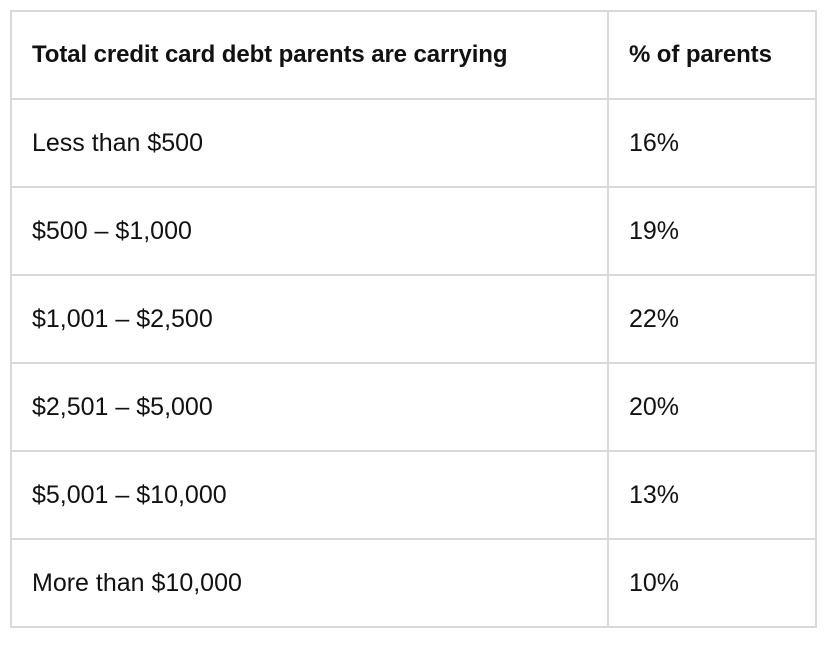 The width and height of the screenshot is (828, 670). Describe the element at coordinates (712, 55) in the screenshot. I see `header-percent-of-parents: % of parents` at that location.